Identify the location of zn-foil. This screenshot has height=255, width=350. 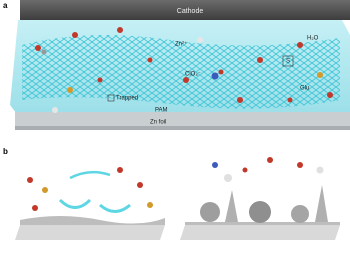
(182, 119).